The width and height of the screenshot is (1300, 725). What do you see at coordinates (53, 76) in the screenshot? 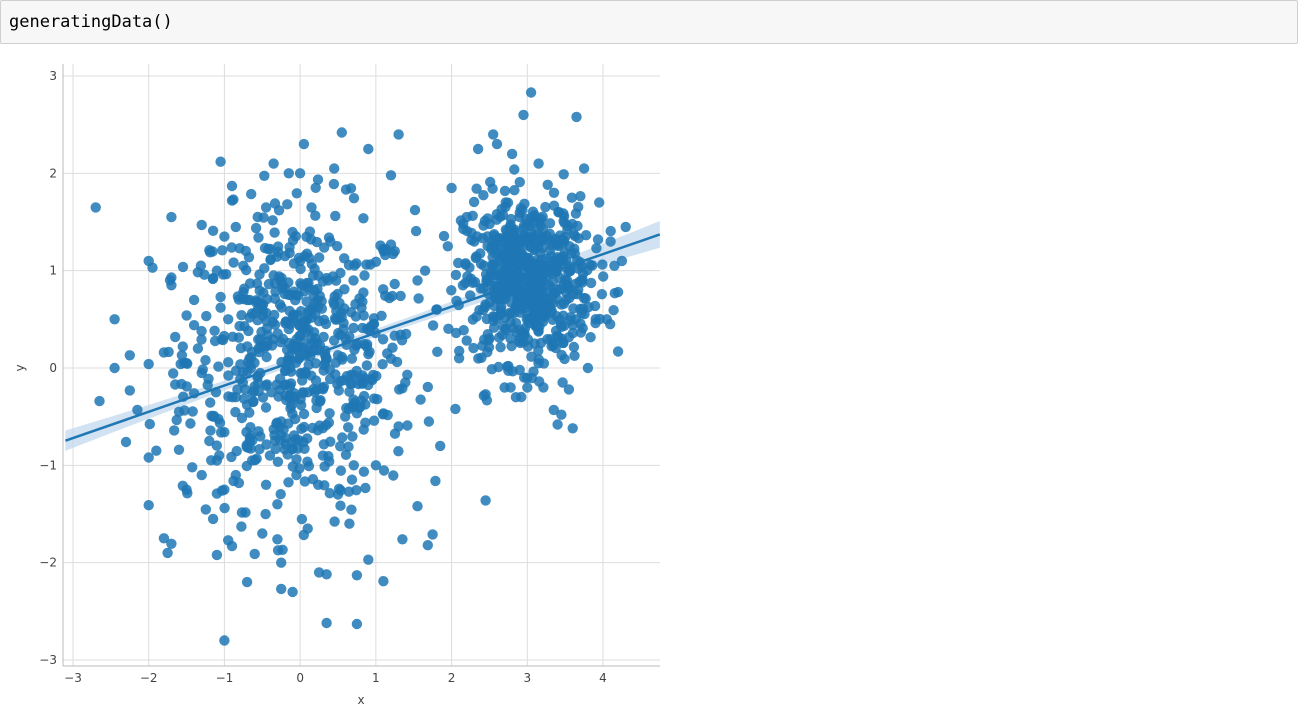
I see `y-tick-label: 3` at bounding box center [53, 76].